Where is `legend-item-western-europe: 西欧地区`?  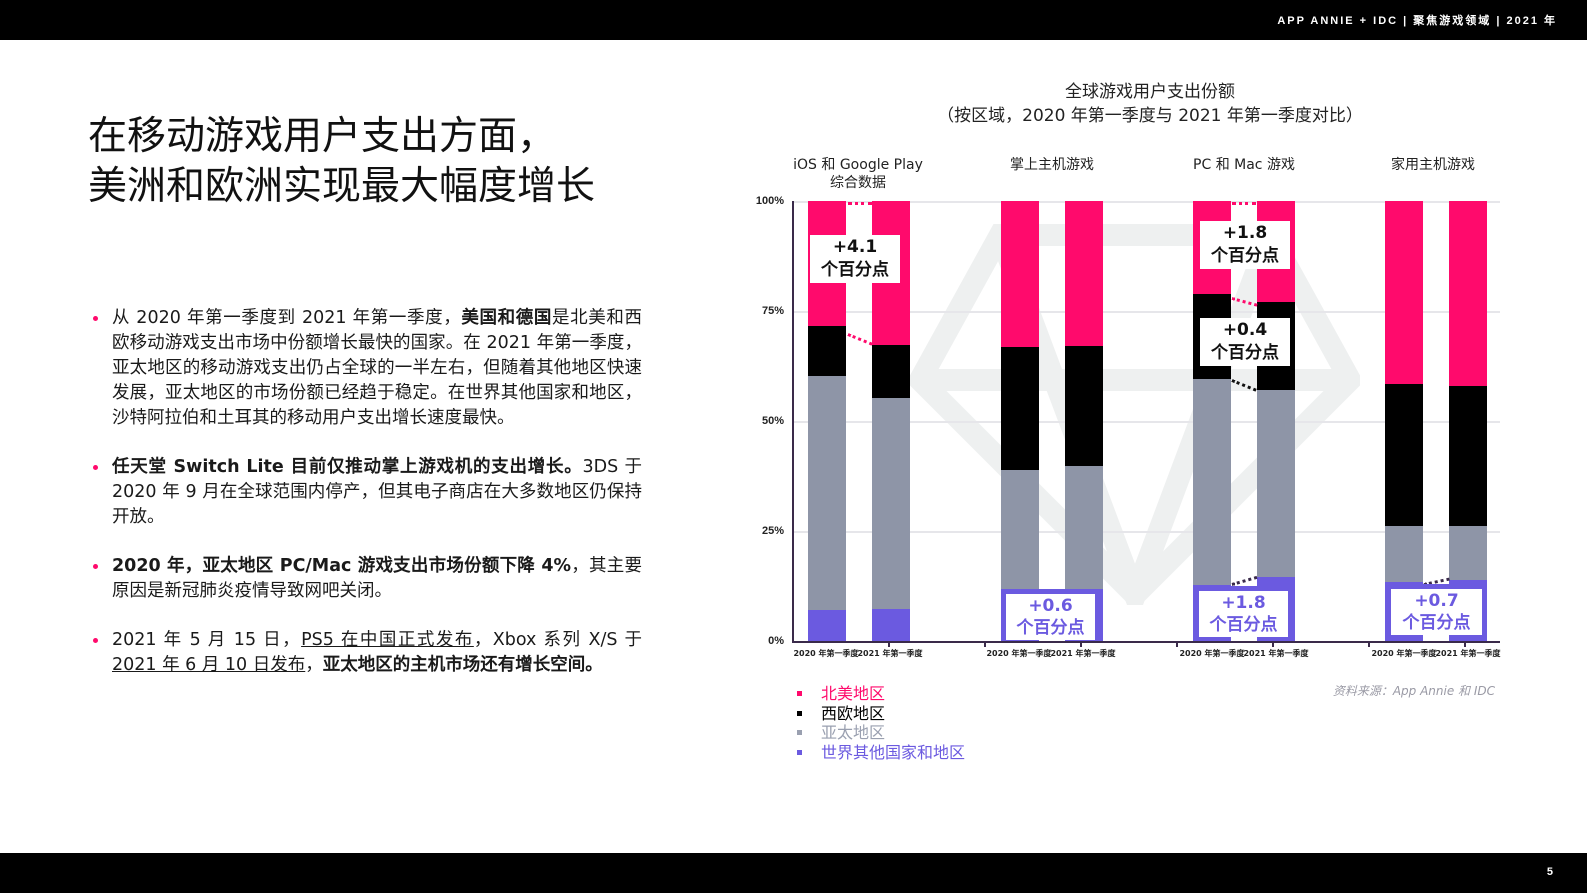 legend-item-western-europe: 西欧地区 is located at coordinates (881, 714).